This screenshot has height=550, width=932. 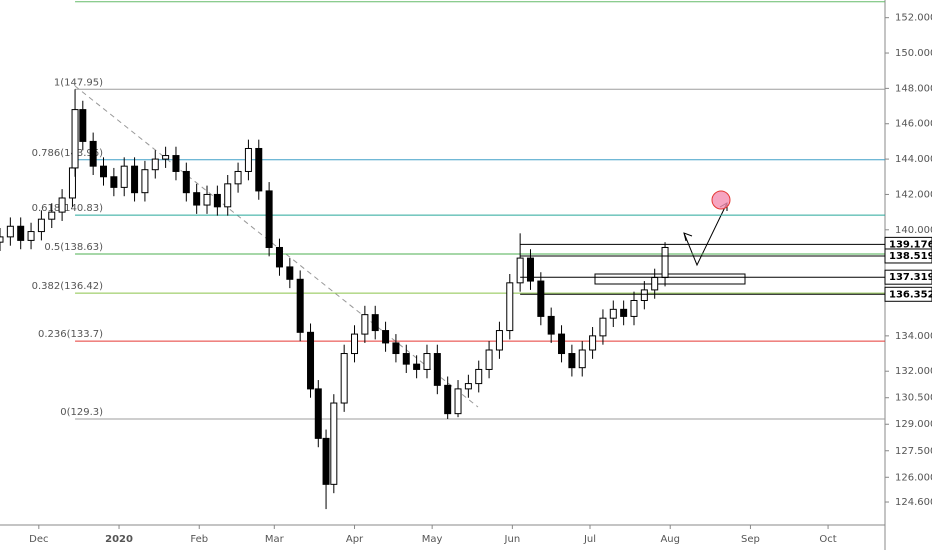 What do you see at coordinates (119, 539) in the screenshot?
I see `x-tick-label: 2020` at bounding box center [119, 539].